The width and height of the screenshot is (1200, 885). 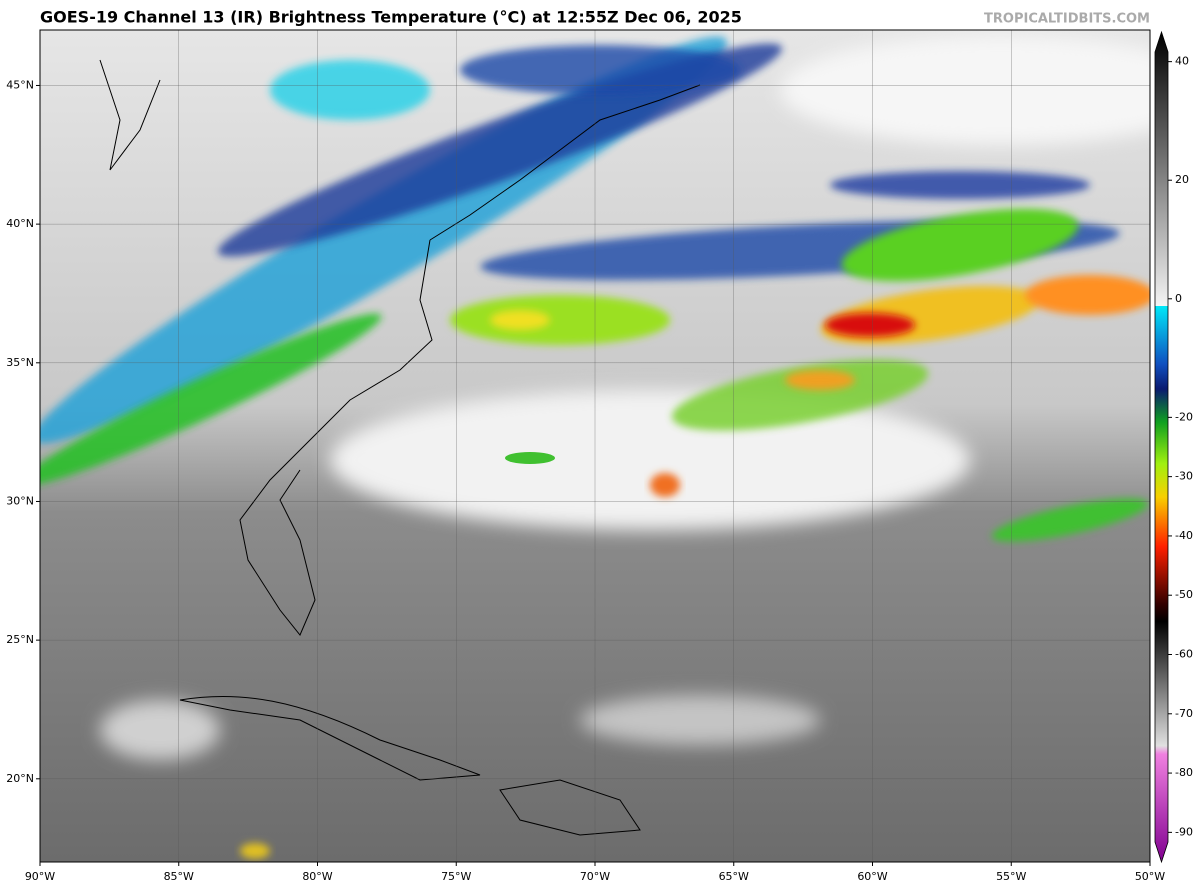 What do you see at coordinates (20, 362) in the screenshot?
I see `lat-tick-label: 35°N` at bounding box center [20, 362].